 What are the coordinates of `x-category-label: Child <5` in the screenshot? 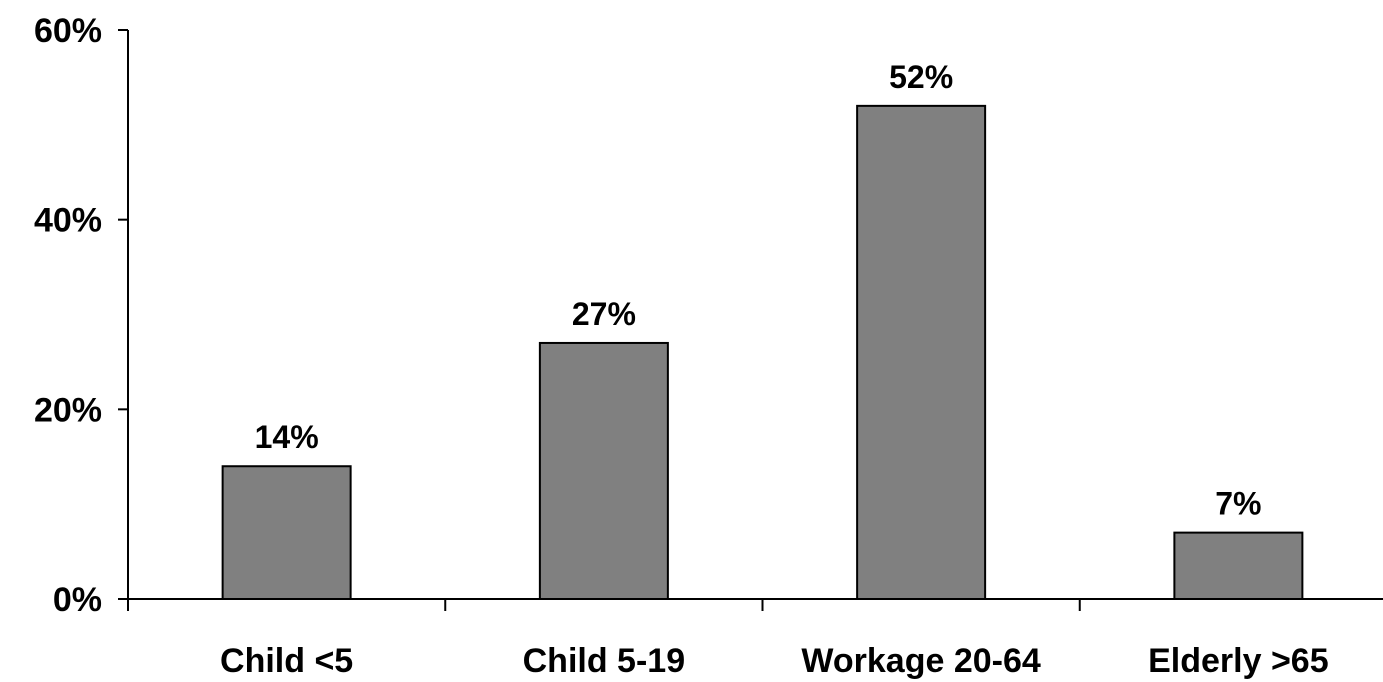 It's located at (286, 661).